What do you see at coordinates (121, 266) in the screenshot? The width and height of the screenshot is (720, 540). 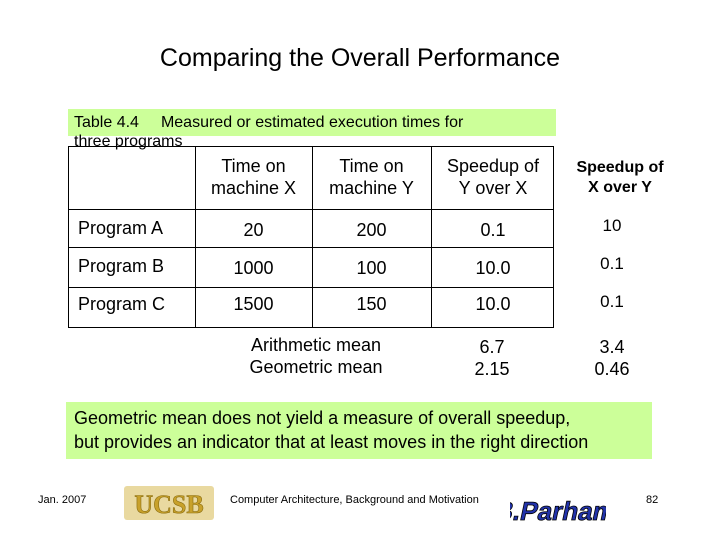 I see `row-label-program-b: Program B` at bounding box center [121, 266].